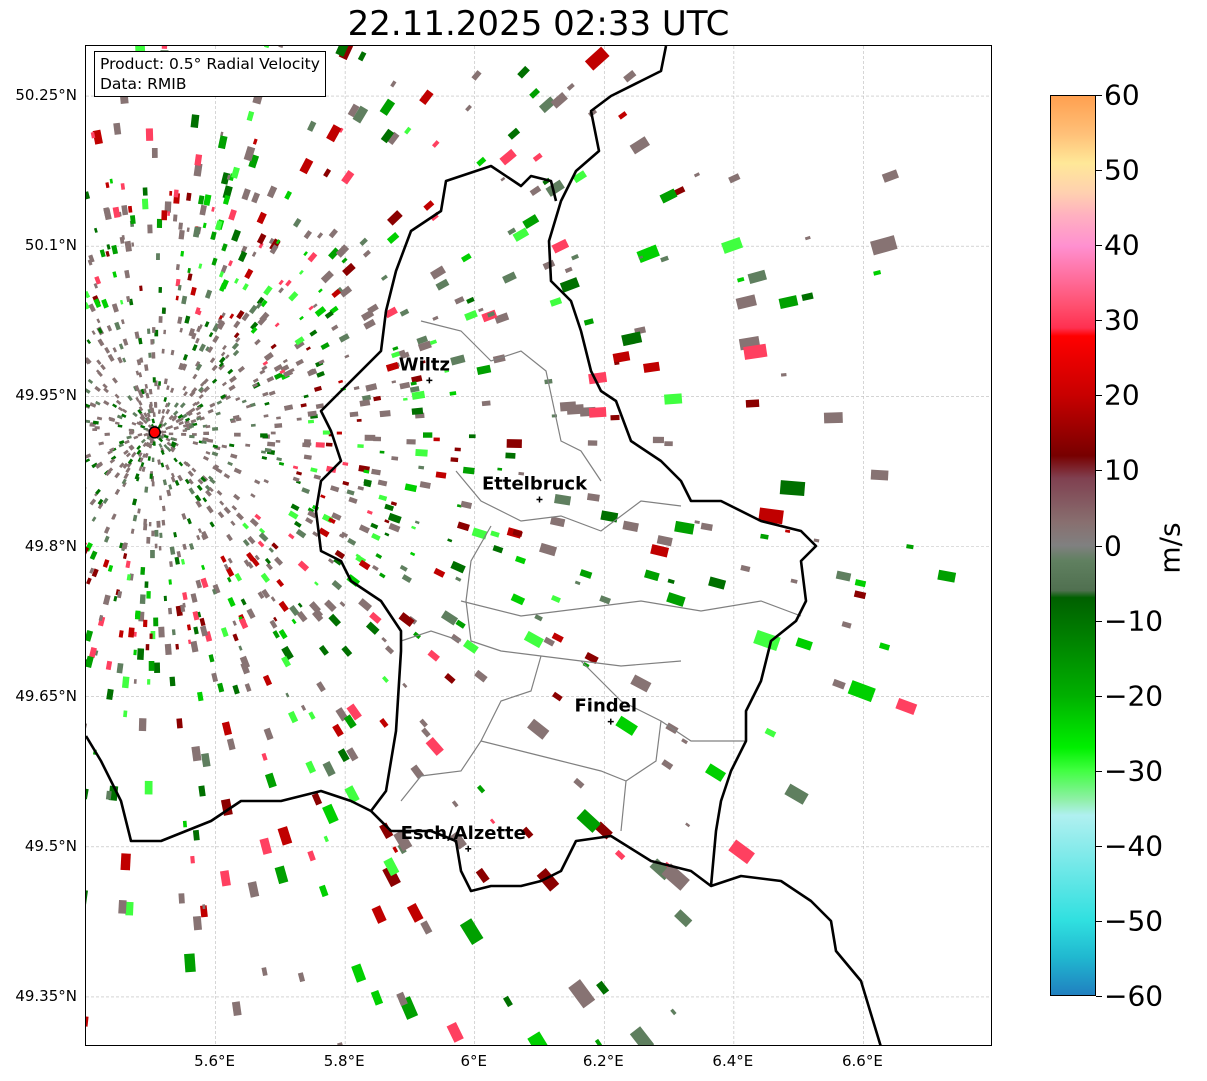 The image size is (1207, 1081). What do you see at coordinates (1099, 396) in the screenshot?
I see `colorbar-tick` at bounding box center [1099, 396].